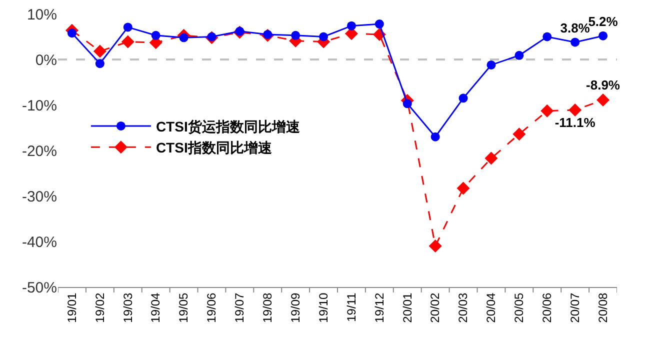  Describe the element at coordinates (603, 85) in the screenshot. I see `data-label: -8.9%` at that location.